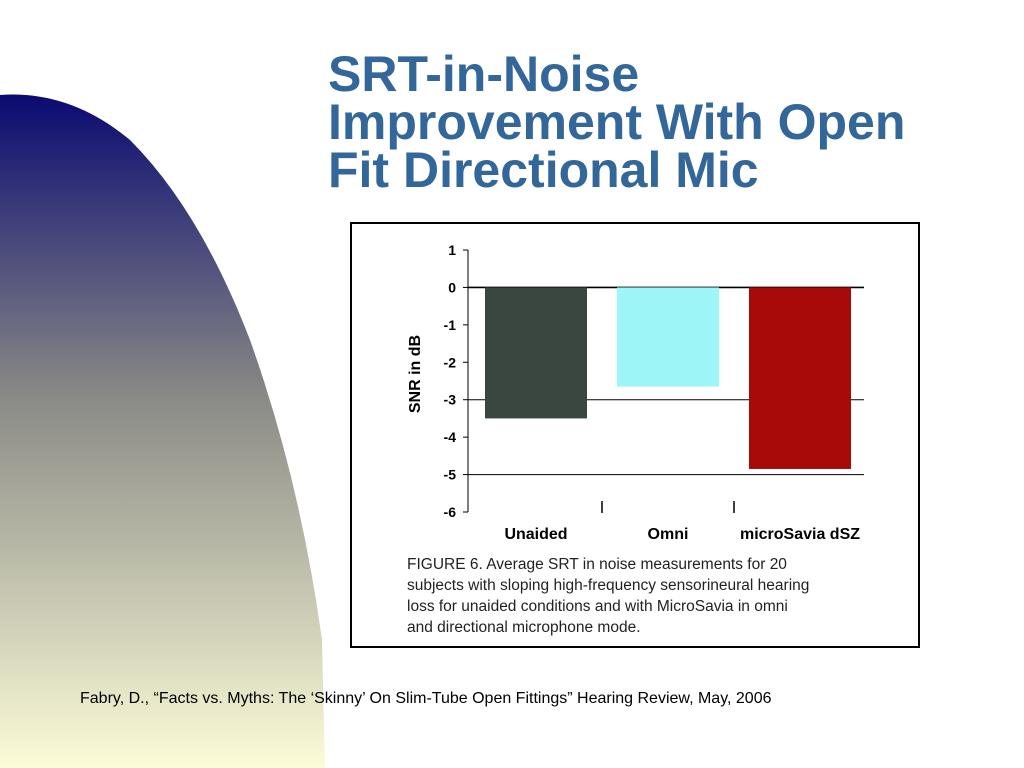 The width and height of the screenshot is (1024, 768). Describe the element at coordinates (415, 374) in the screenshot. I see `y-axis-label: SNR in dB` at that location.